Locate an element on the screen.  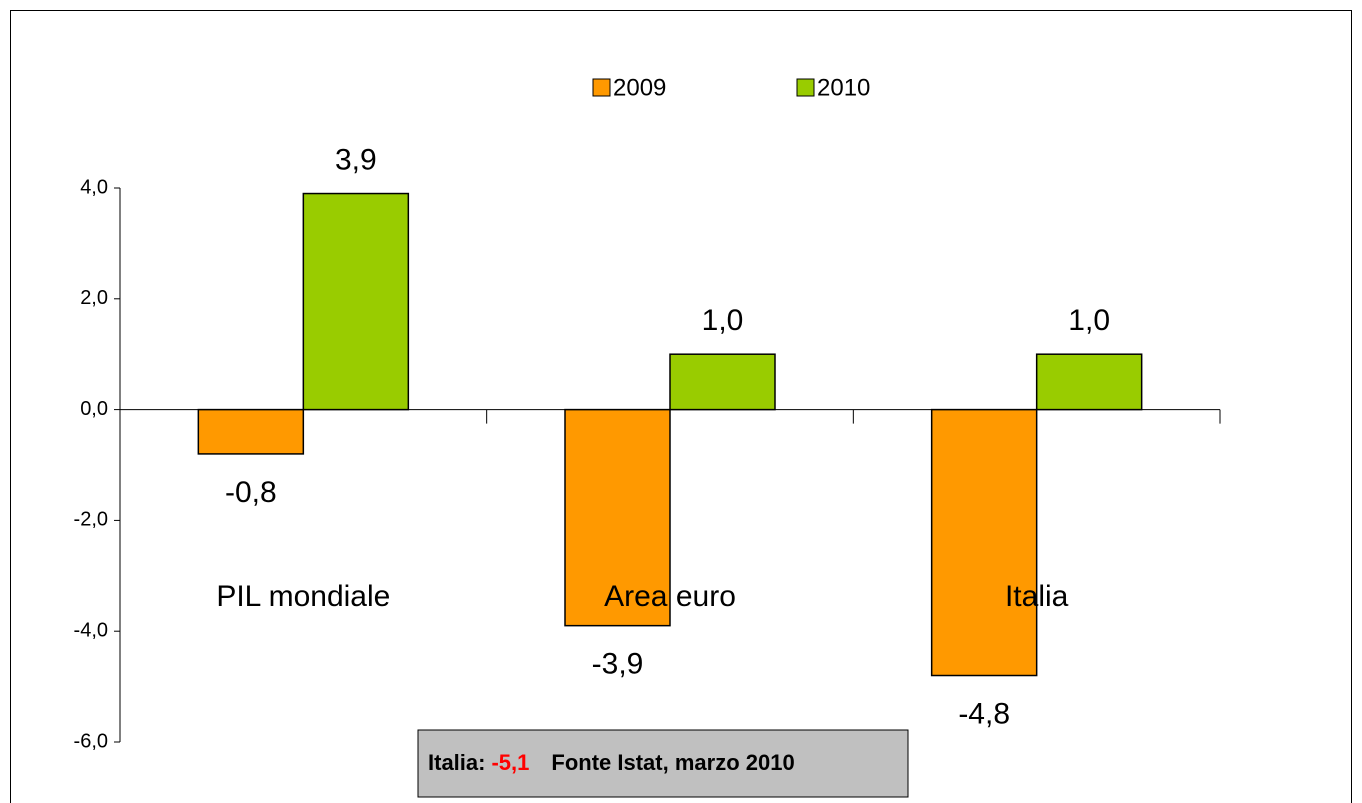
annotation-value: -5,1 is located at coordinates (510, 762).